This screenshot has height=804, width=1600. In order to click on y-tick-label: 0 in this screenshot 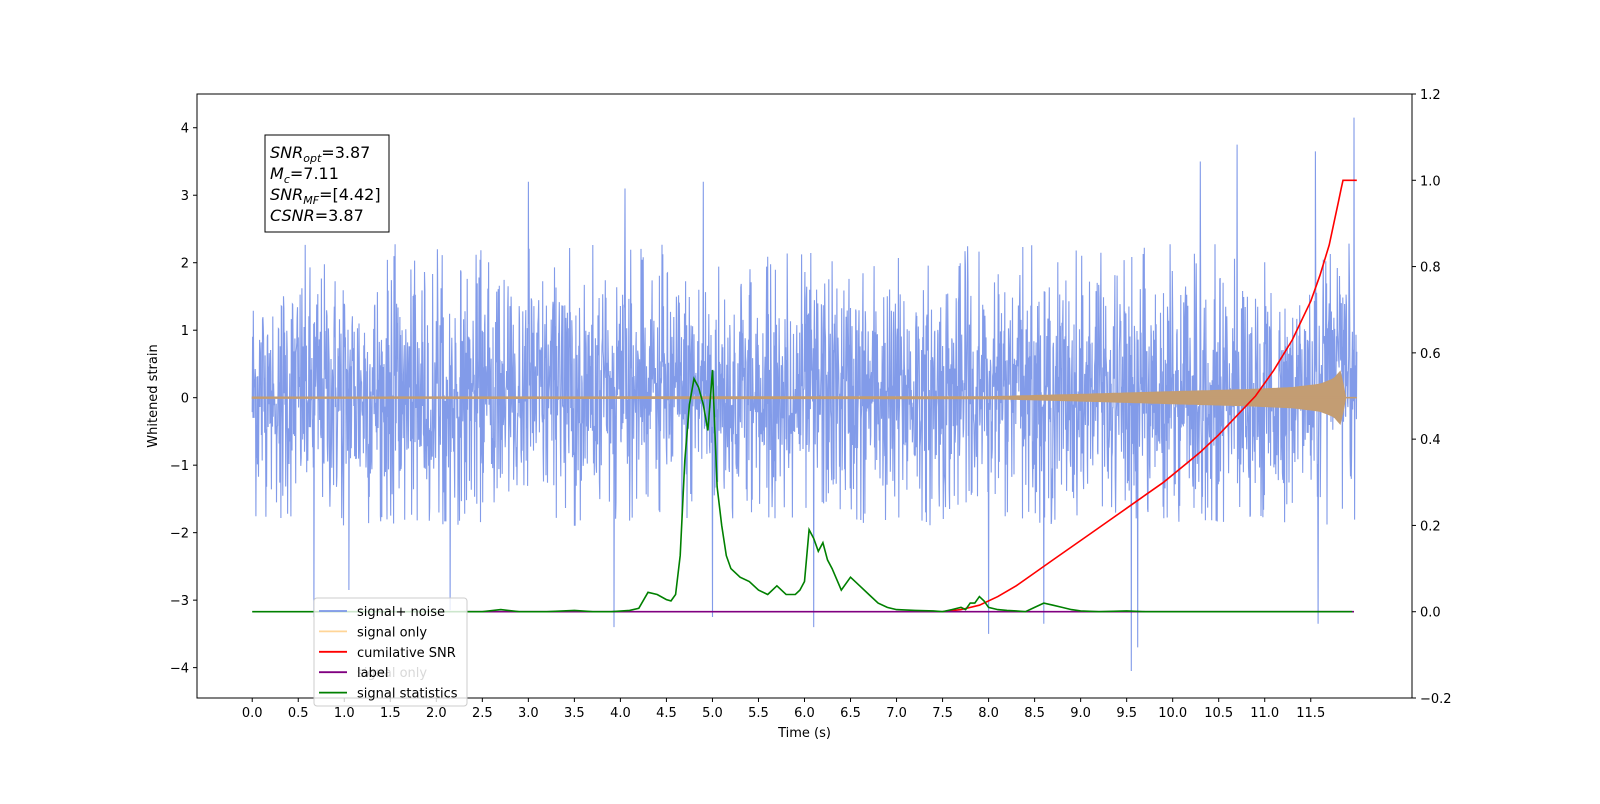, I will do `click(185, 399)`.